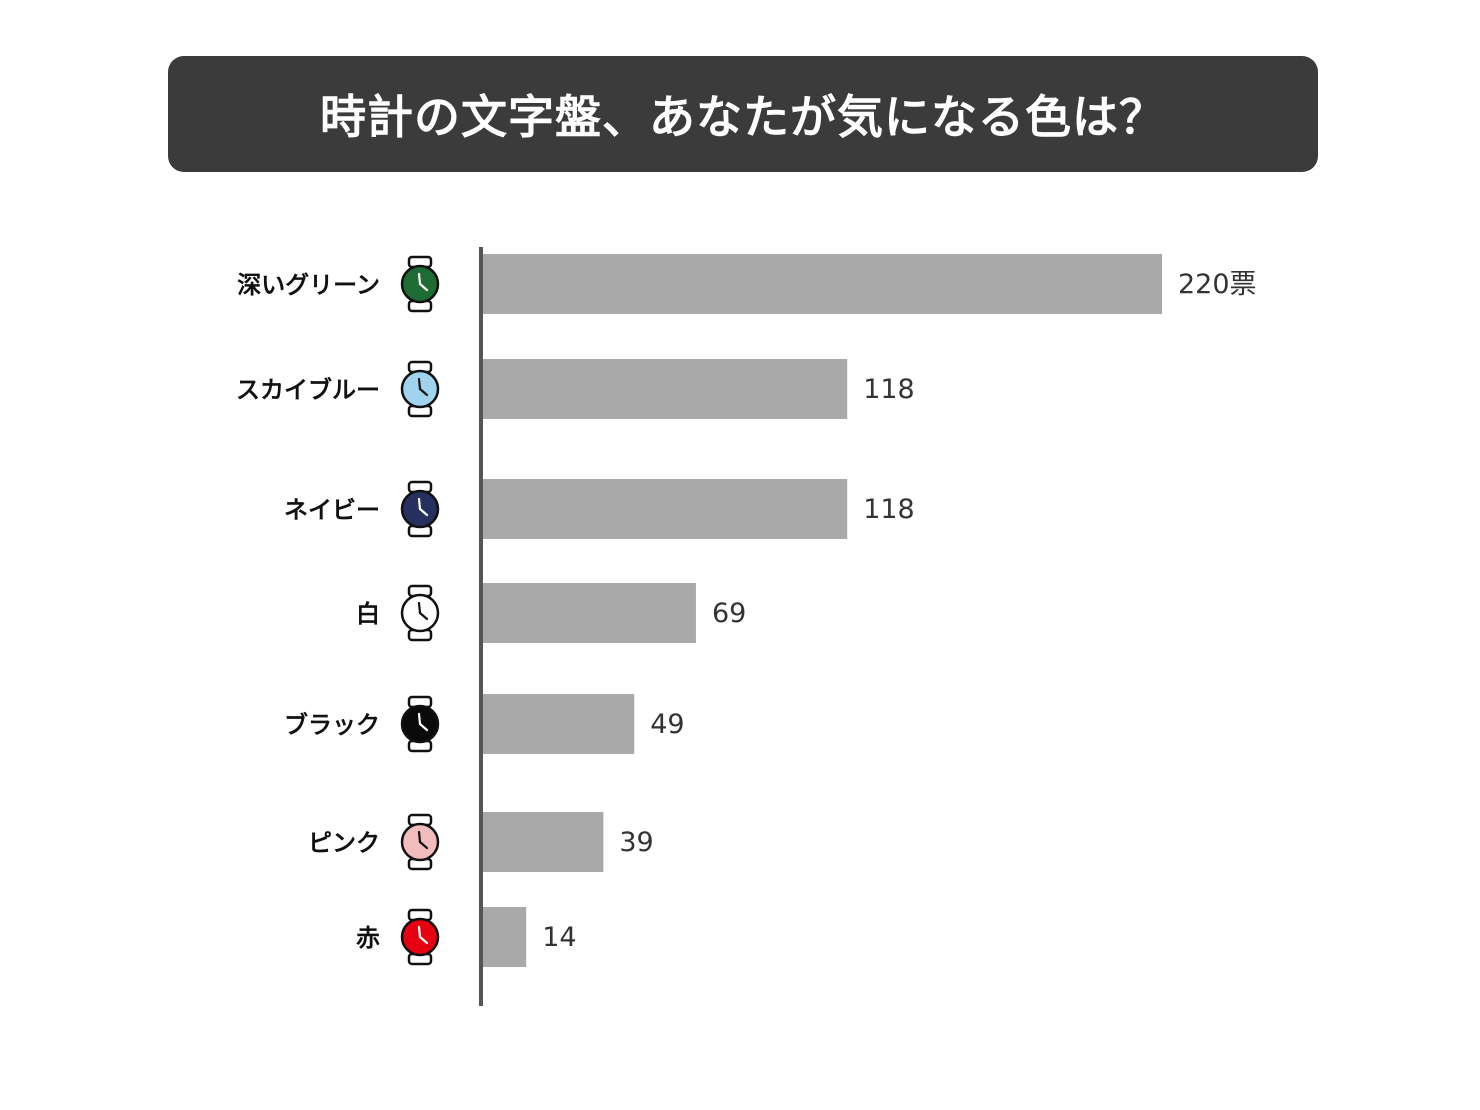  Describe the element at coordinates (308, 390) in the screenshot. I see `category-label: スカイブルー` at that location.